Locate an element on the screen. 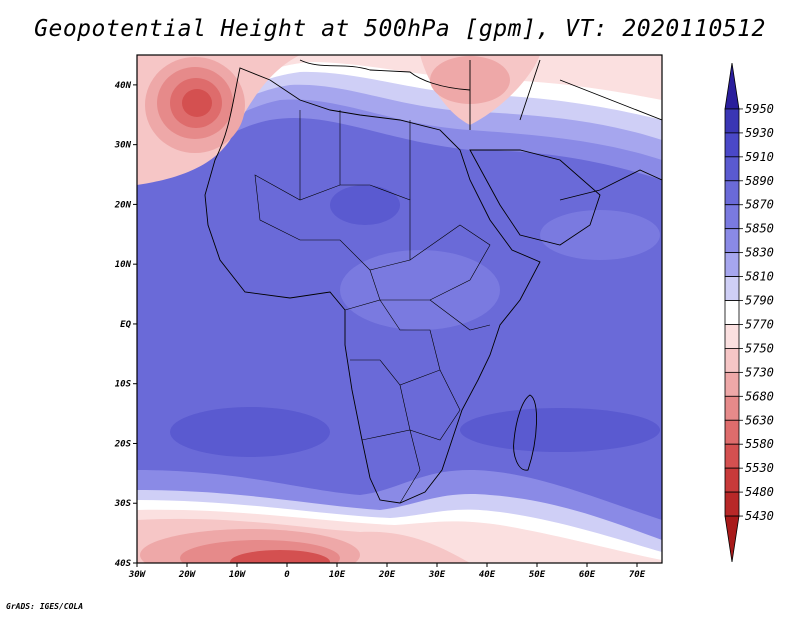 The width and height of the screenshot is (800, 618). x-tick-label: 10W is located at coordinates (238, 575).